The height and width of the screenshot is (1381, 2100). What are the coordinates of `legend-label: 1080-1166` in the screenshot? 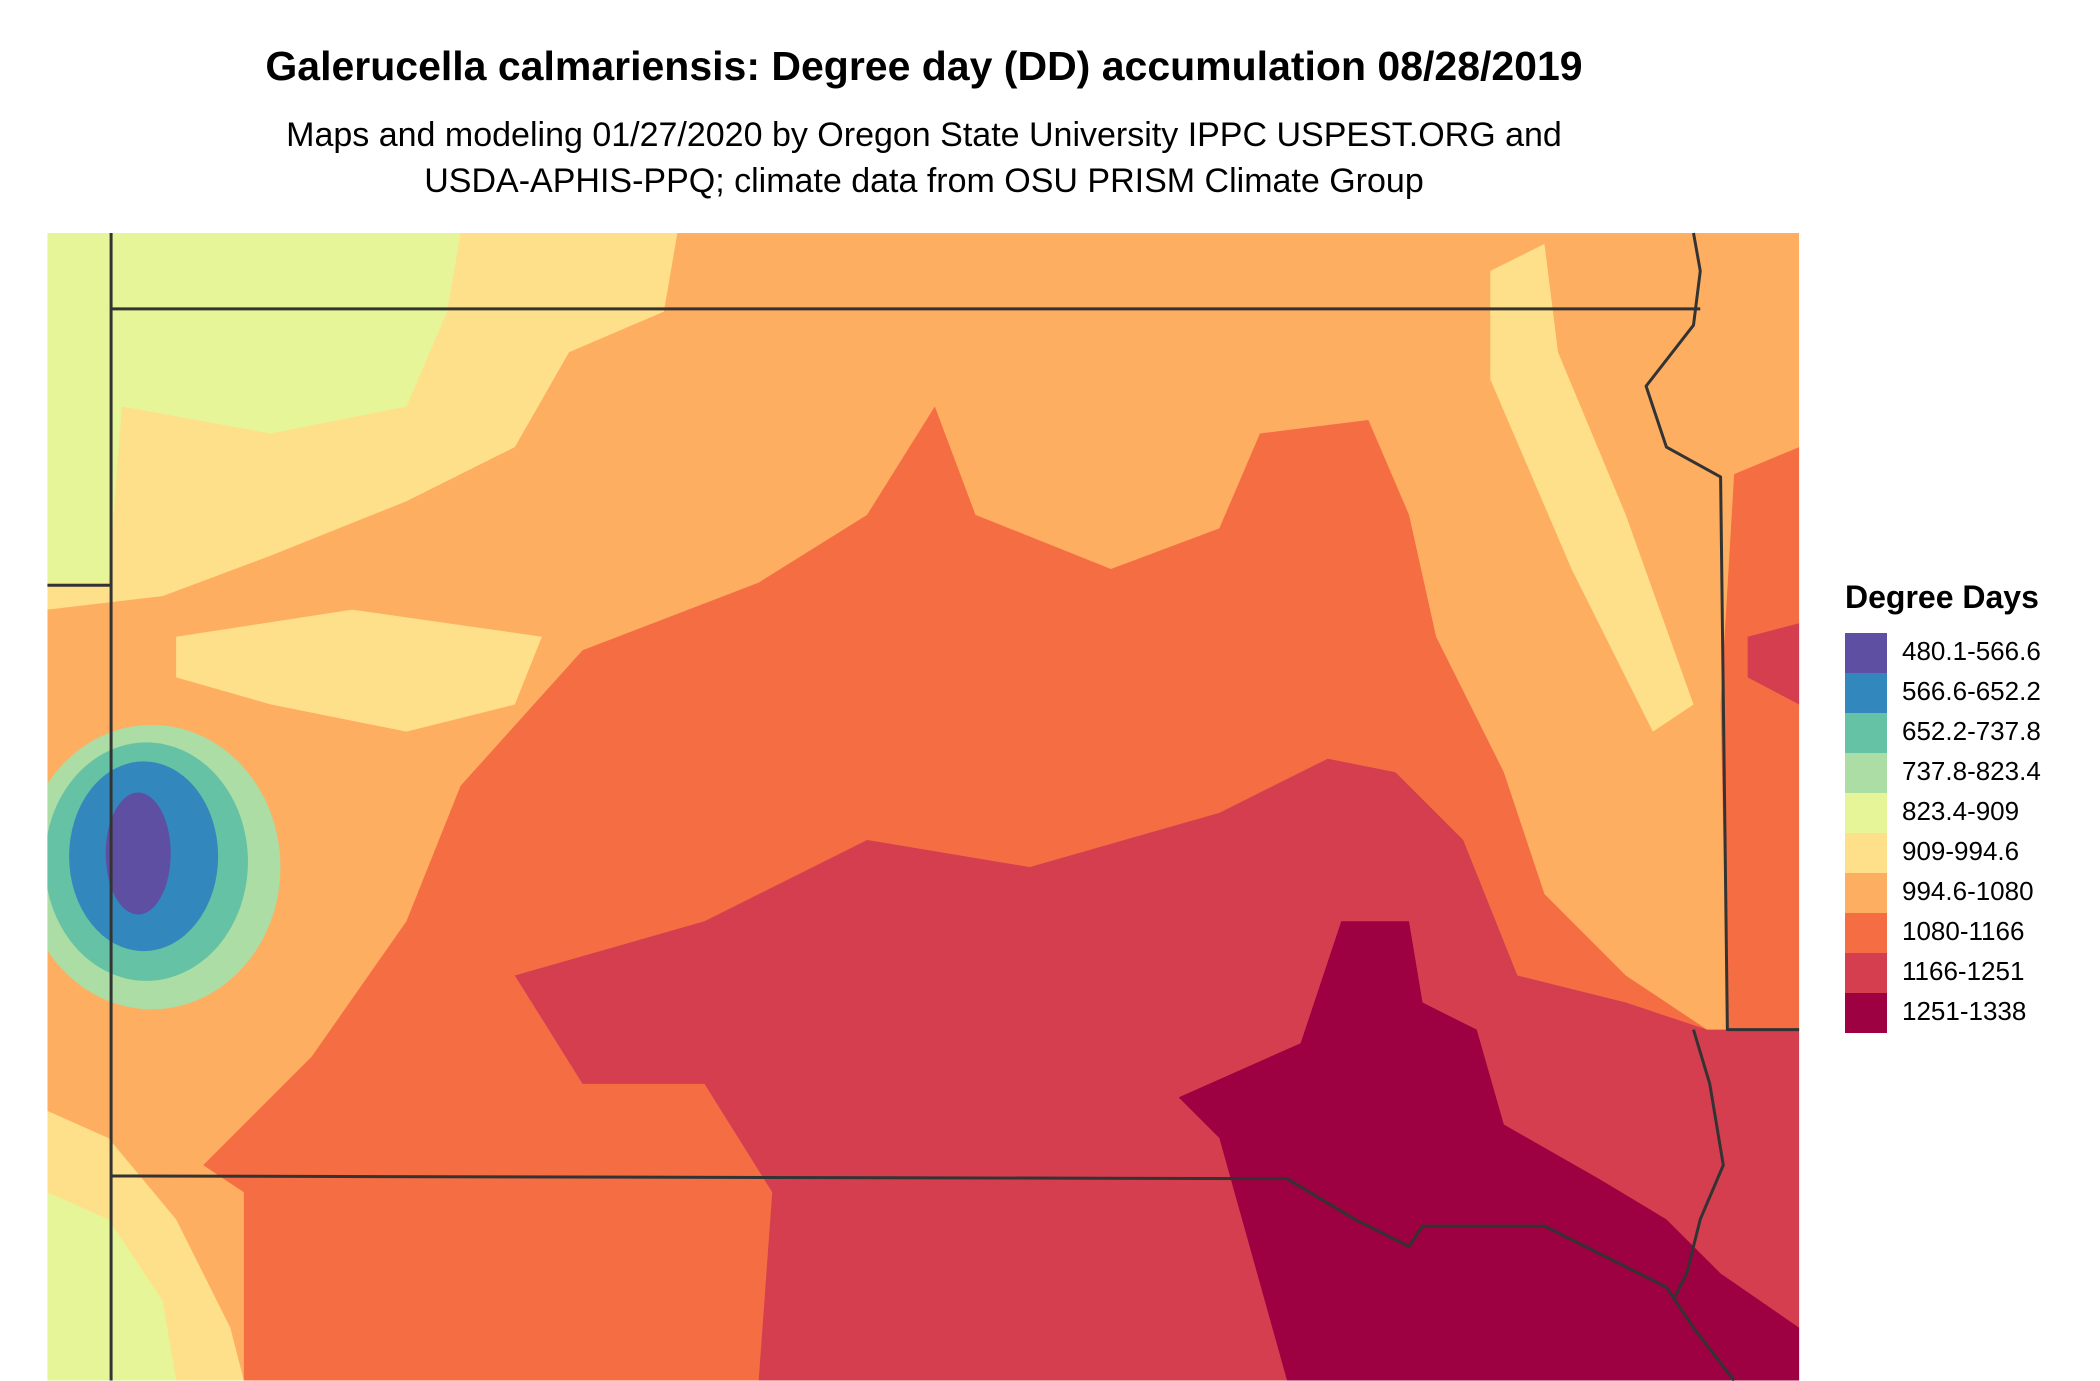 It's located at (1963, 931).